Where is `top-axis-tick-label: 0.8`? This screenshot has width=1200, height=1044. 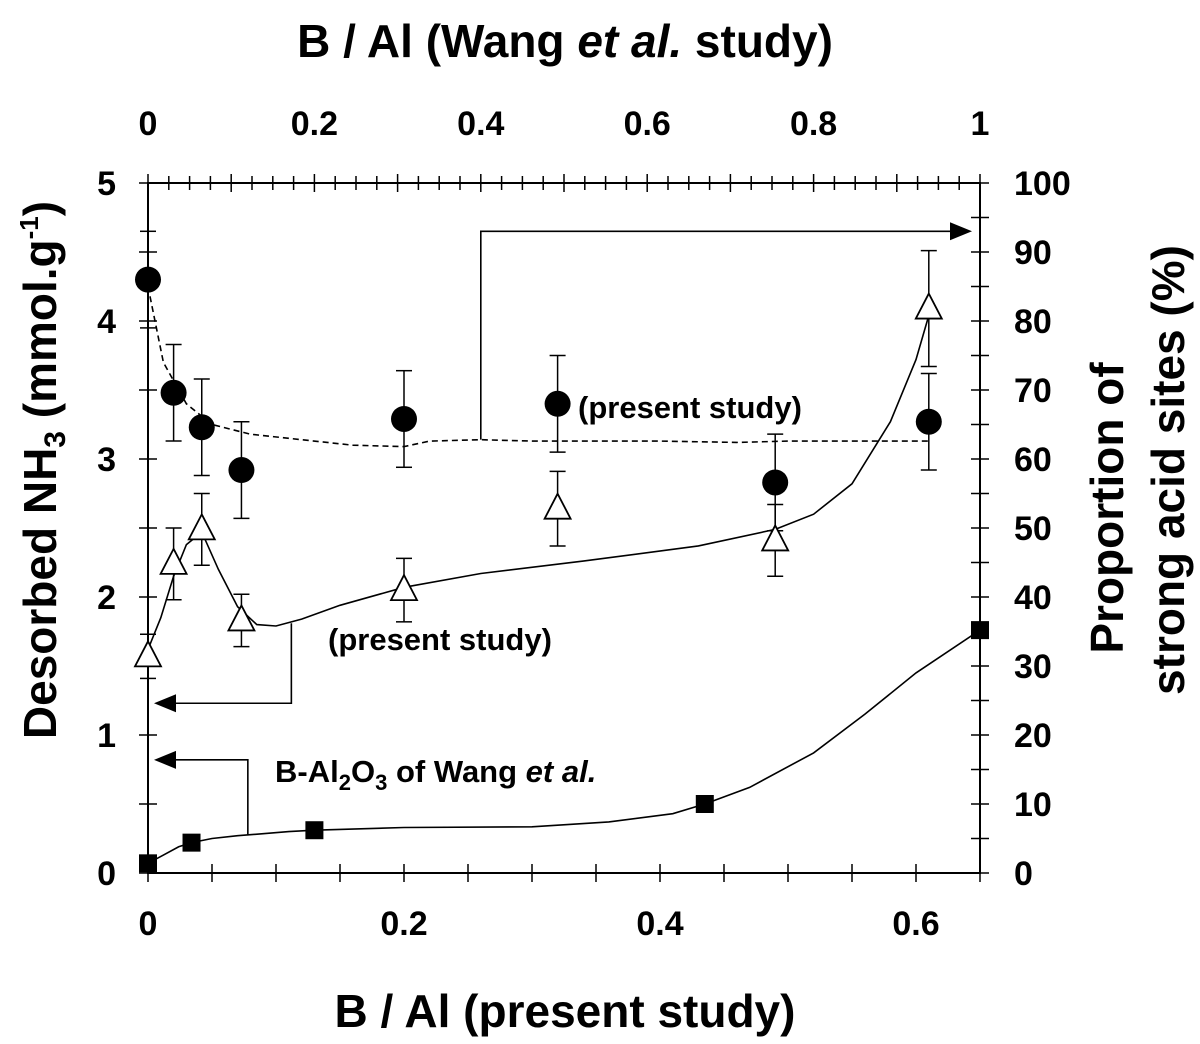
top-axis-tick-label: 0.8 is located at coordinates (813, 124).